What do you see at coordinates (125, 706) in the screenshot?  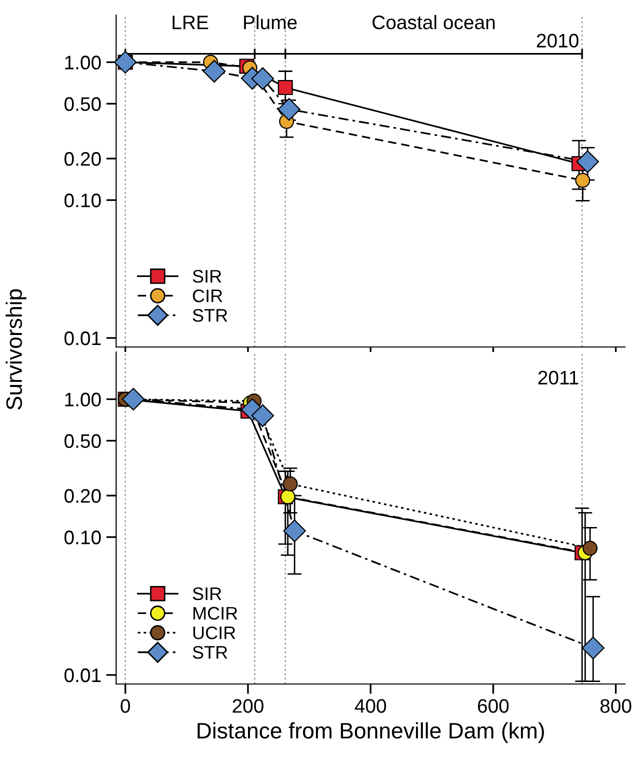 I see `x-tick-label: 0` at bounding box center [125, 706].